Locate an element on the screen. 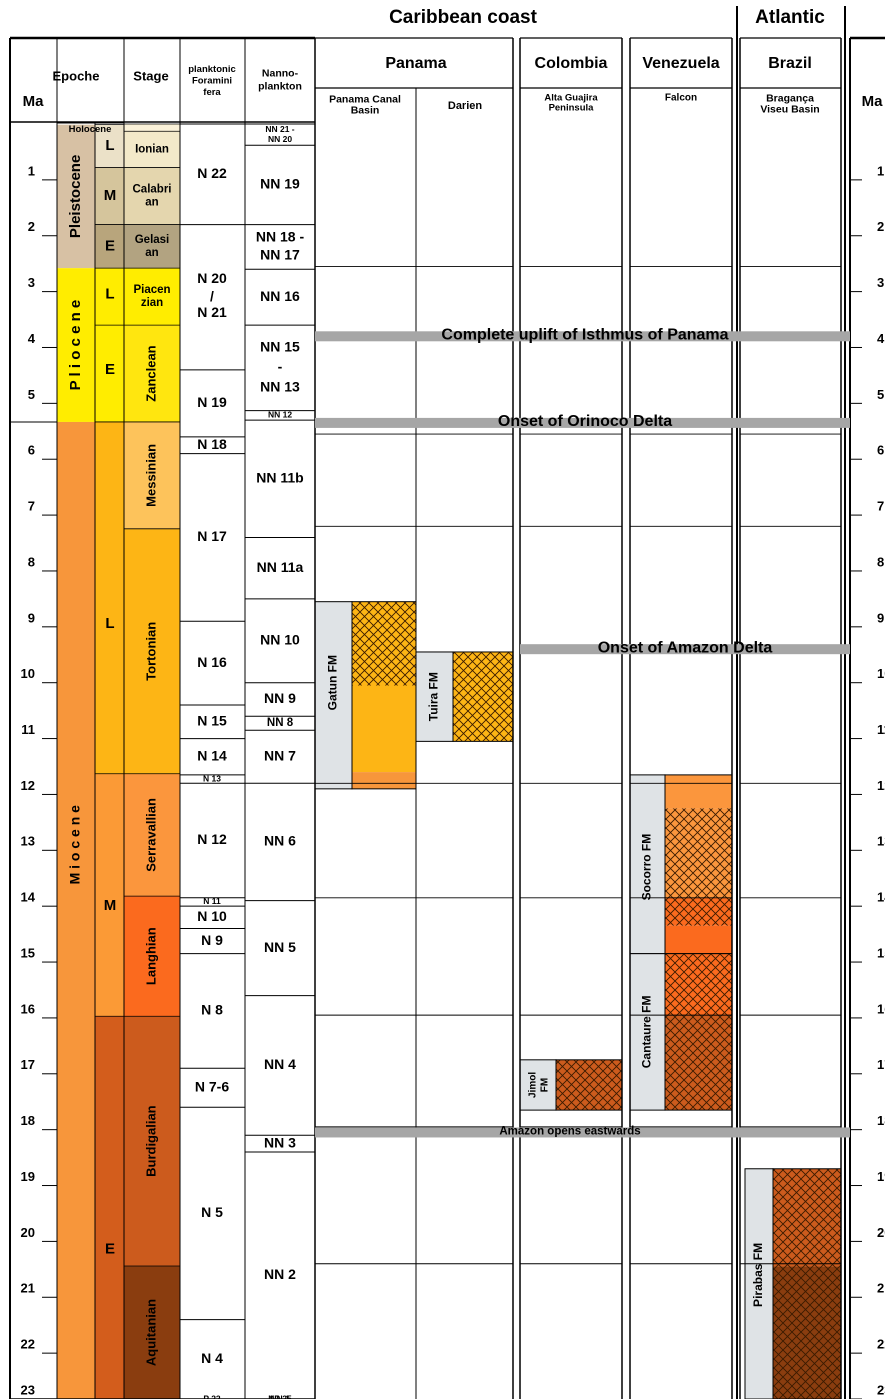  nanno-zone-label: NP 25 is located at coordinates (280, 1396).